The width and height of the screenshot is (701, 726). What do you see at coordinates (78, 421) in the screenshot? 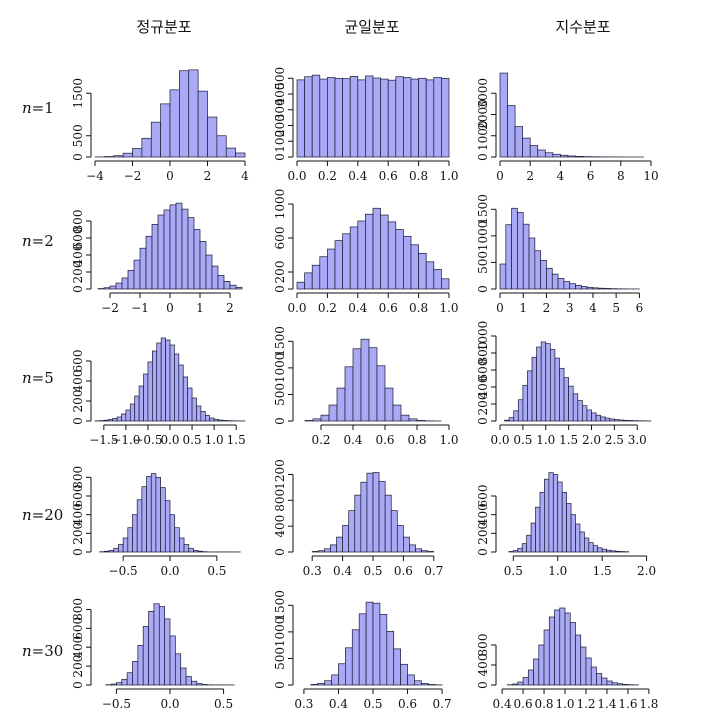
I see `hist-normal-n5-y-tick-label: 0` at bounding box center [78, 421].